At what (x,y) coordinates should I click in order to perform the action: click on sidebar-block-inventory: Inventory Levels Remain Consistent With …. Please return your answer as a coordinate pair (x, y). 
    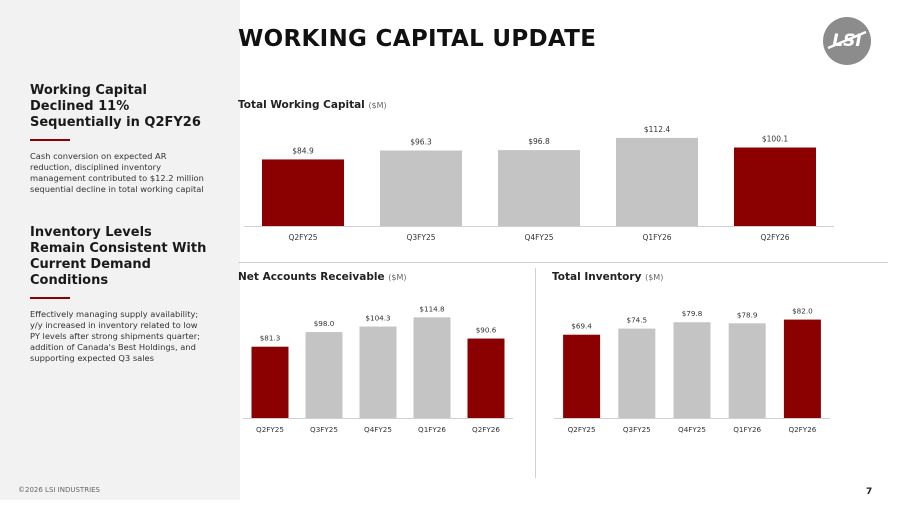
    Looking at the image, I should click on (120, 294).